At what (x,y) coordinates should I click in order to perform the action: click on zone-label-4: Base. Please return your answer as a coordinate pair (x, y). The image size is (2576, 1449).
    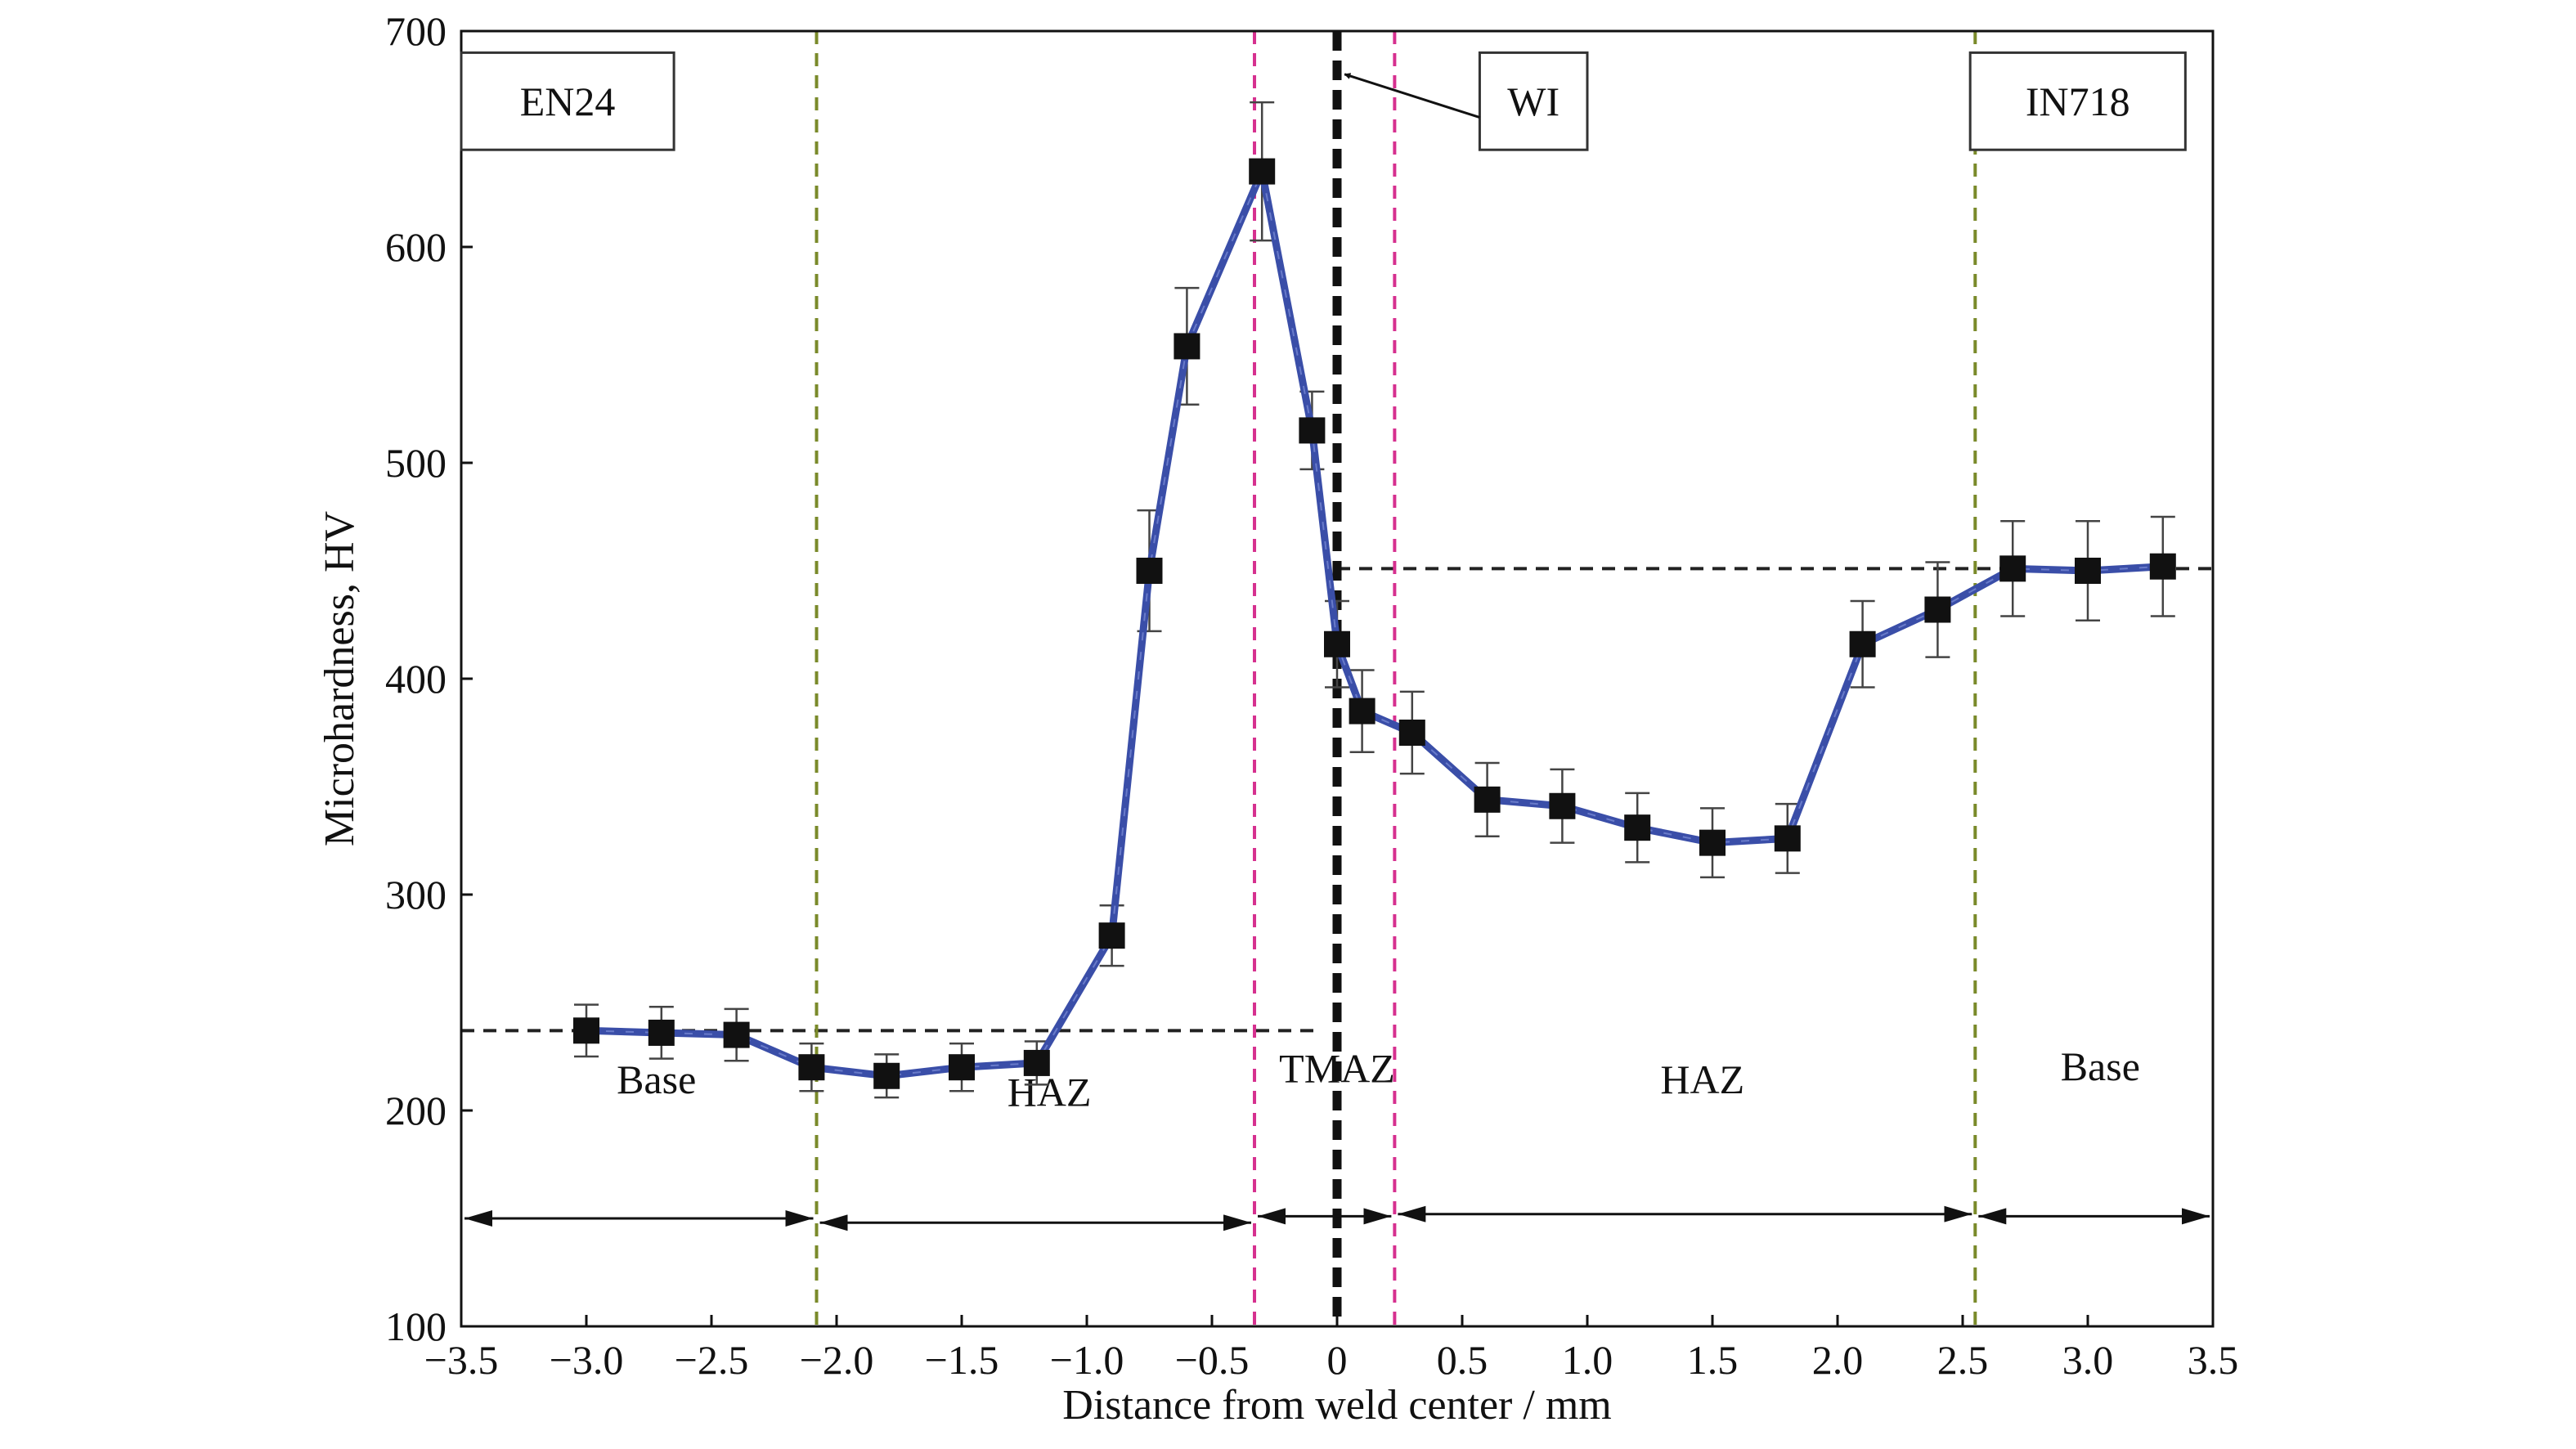
    Looking at the image, I should click on (2100, 1066).